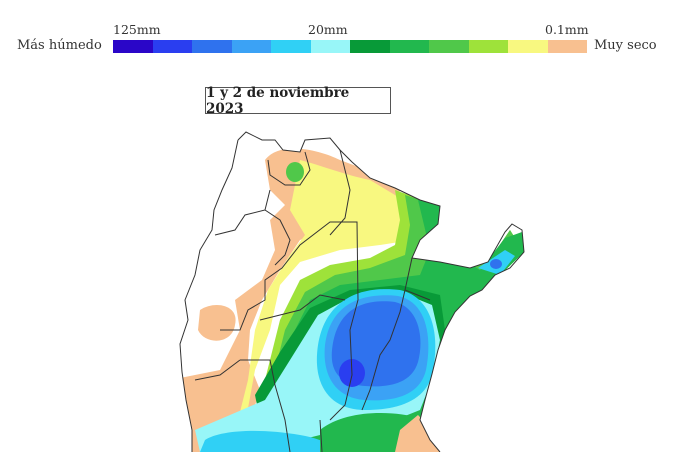 The width and height of the screenshot is (680, 452). What do you see at coordinates (567, 29) in the screenshot?
I see `legend-tick-0-1mm: 0.1mm` at bounding box center [567, 29].